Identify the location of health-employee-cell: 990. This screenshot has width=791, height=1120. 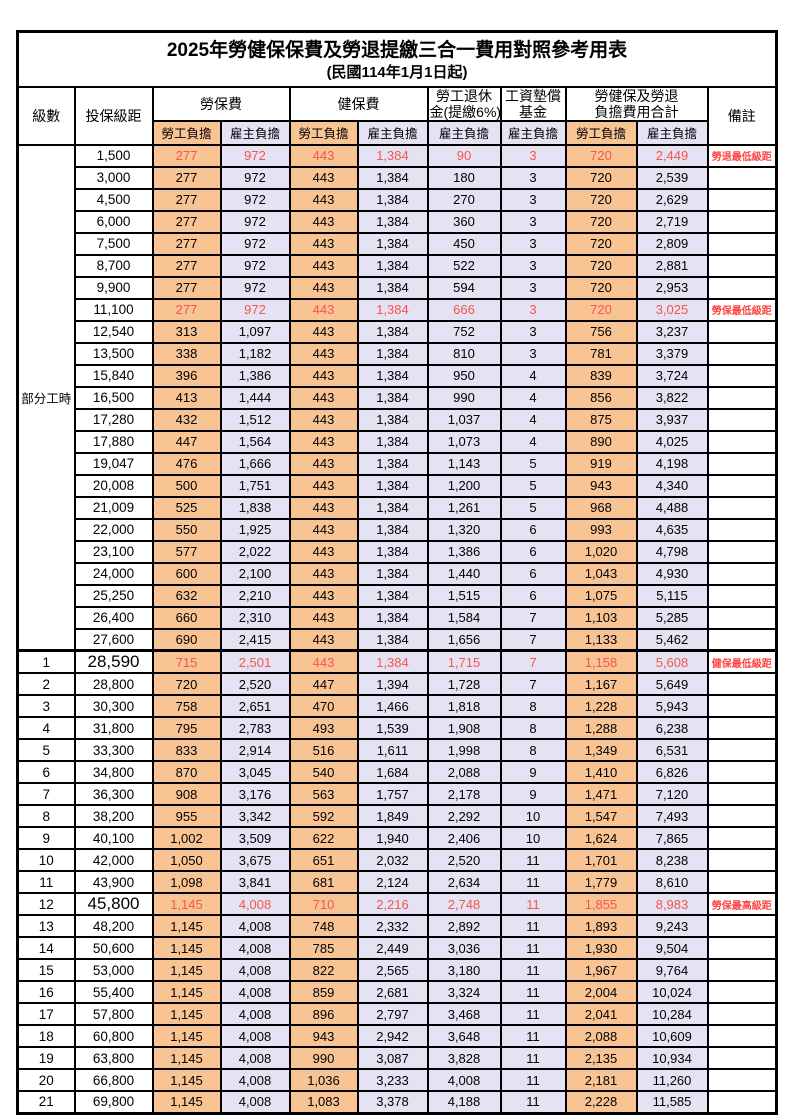
(323, 1058).